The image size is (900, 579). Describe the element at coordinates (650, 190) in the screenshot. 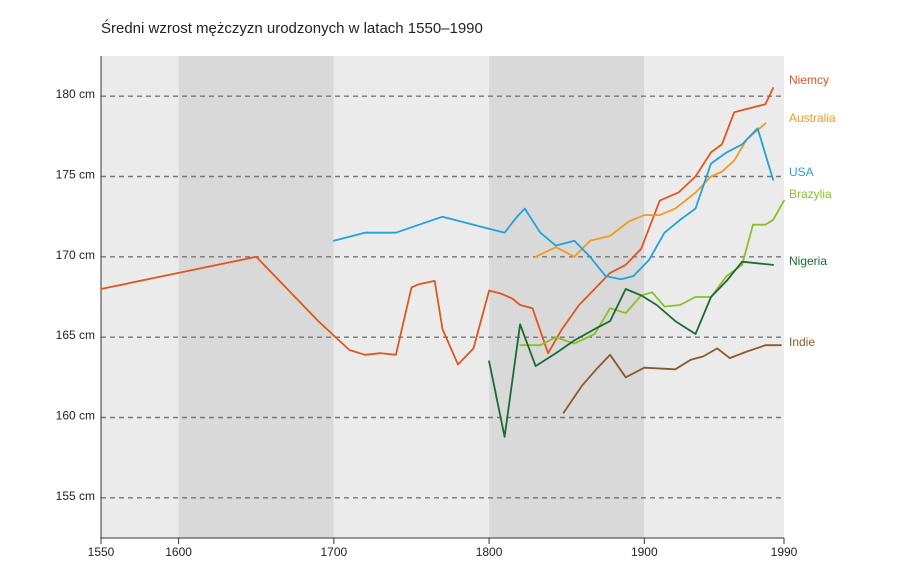

I see `series-line-australia` at that location.